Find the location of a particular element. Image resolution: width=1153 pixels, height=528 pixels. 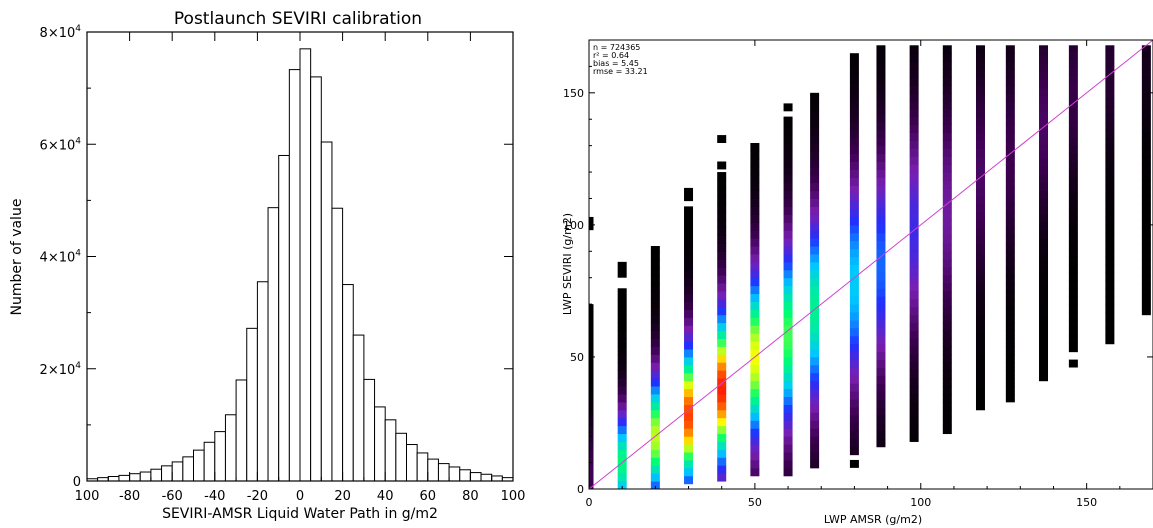

histogram-x-tick-label: 100 is located at coordinates (87, 496).